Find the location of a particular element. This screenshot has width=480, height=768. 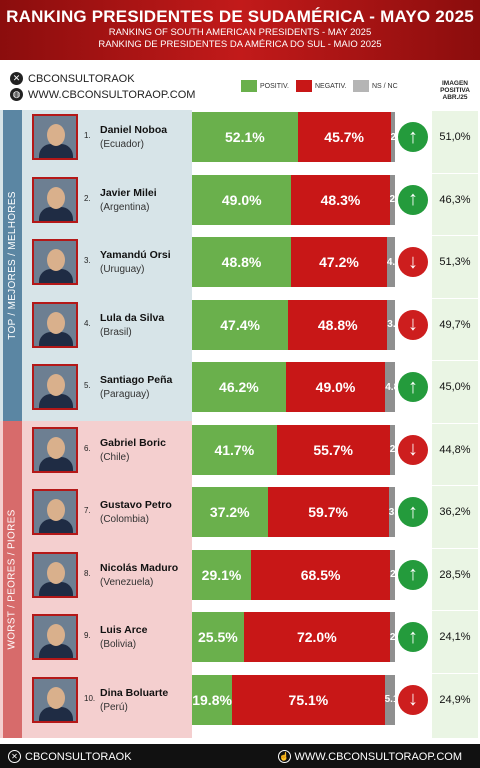

previous-image-value: 51,3% is located at coordinates (455, 262).